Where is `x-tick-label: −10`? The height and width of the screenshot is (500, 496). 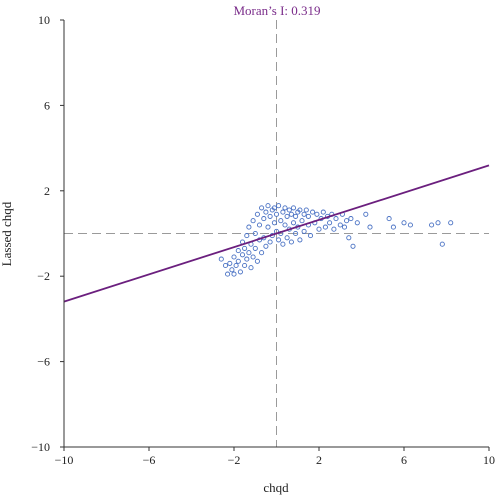 x-tick-label: −10 is located at coordinates (64, 460).